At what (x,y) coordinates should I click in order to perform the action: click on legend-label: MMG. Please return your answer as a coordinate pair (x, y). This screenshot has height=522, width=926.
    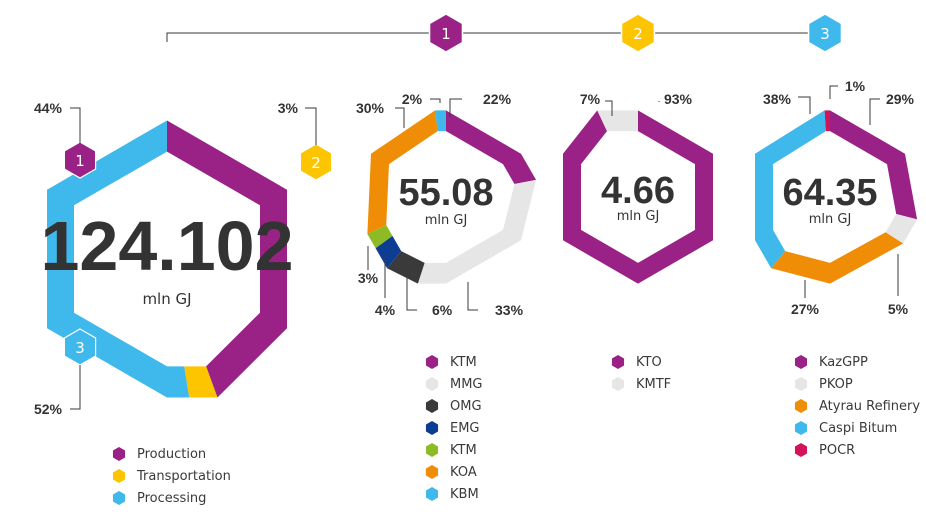
    Looking at the image, I should click on (466, 384).